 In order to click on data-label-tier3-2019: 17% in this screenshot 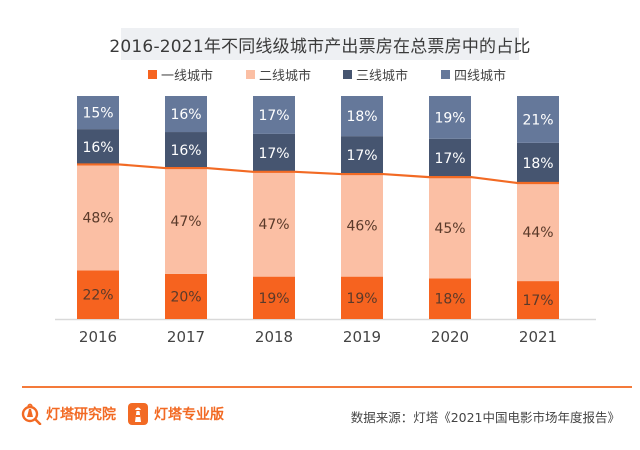, I will do `click(361, 156)`.